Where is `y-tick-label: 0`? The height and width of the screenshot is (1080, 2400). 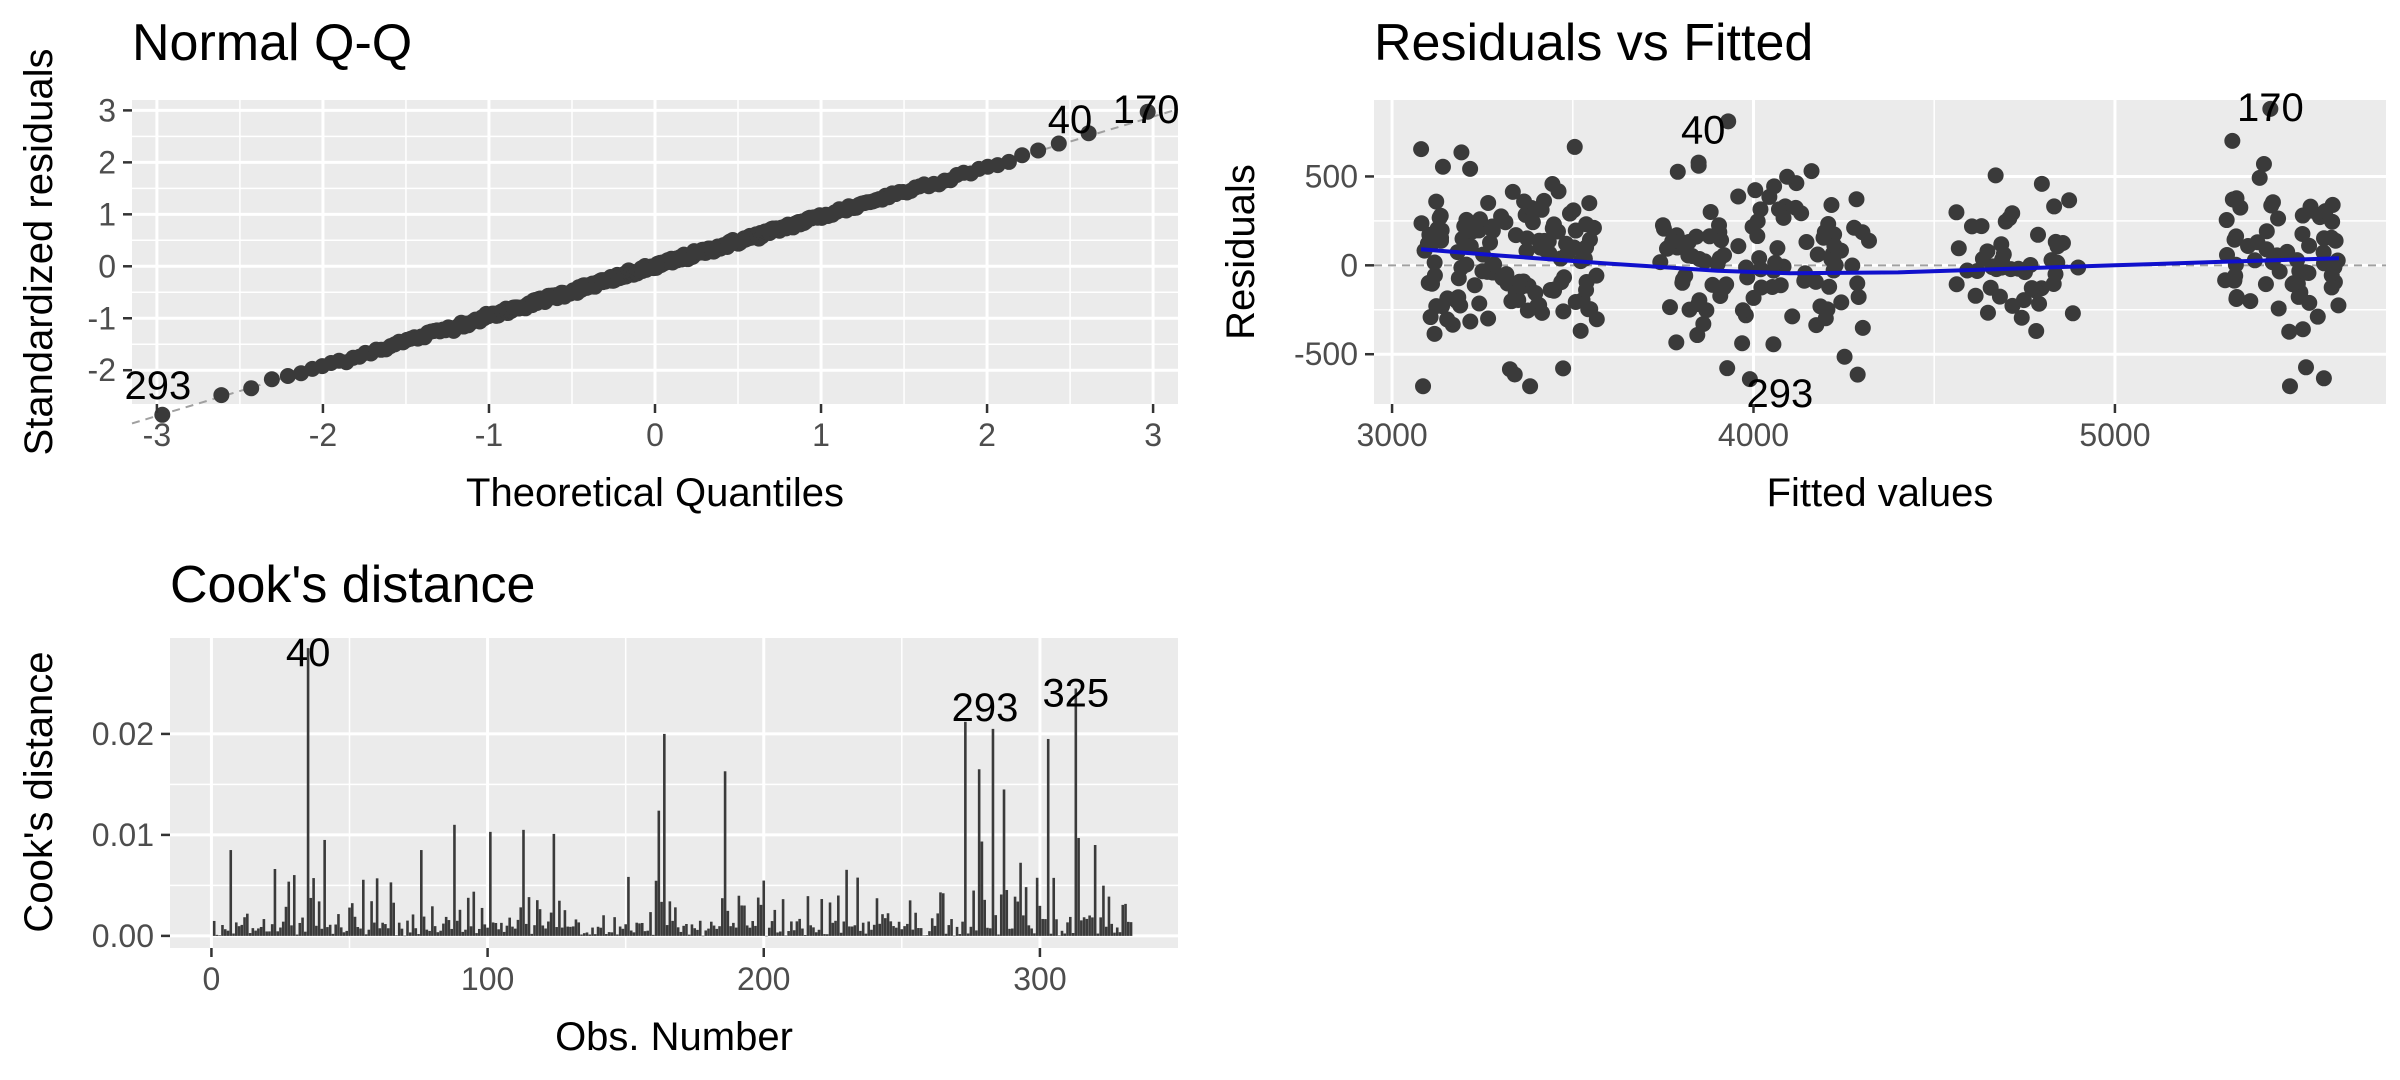 y-tick-label: 0 is located at coordinates (1349, 265).